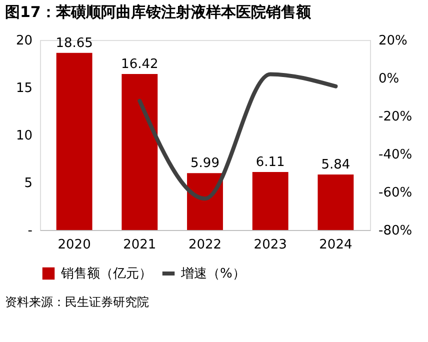 The image size is (428, 342). Describe the element at coordinates (139, 245) in the screenshot. I see `x-tick-label: 2021` at that location.